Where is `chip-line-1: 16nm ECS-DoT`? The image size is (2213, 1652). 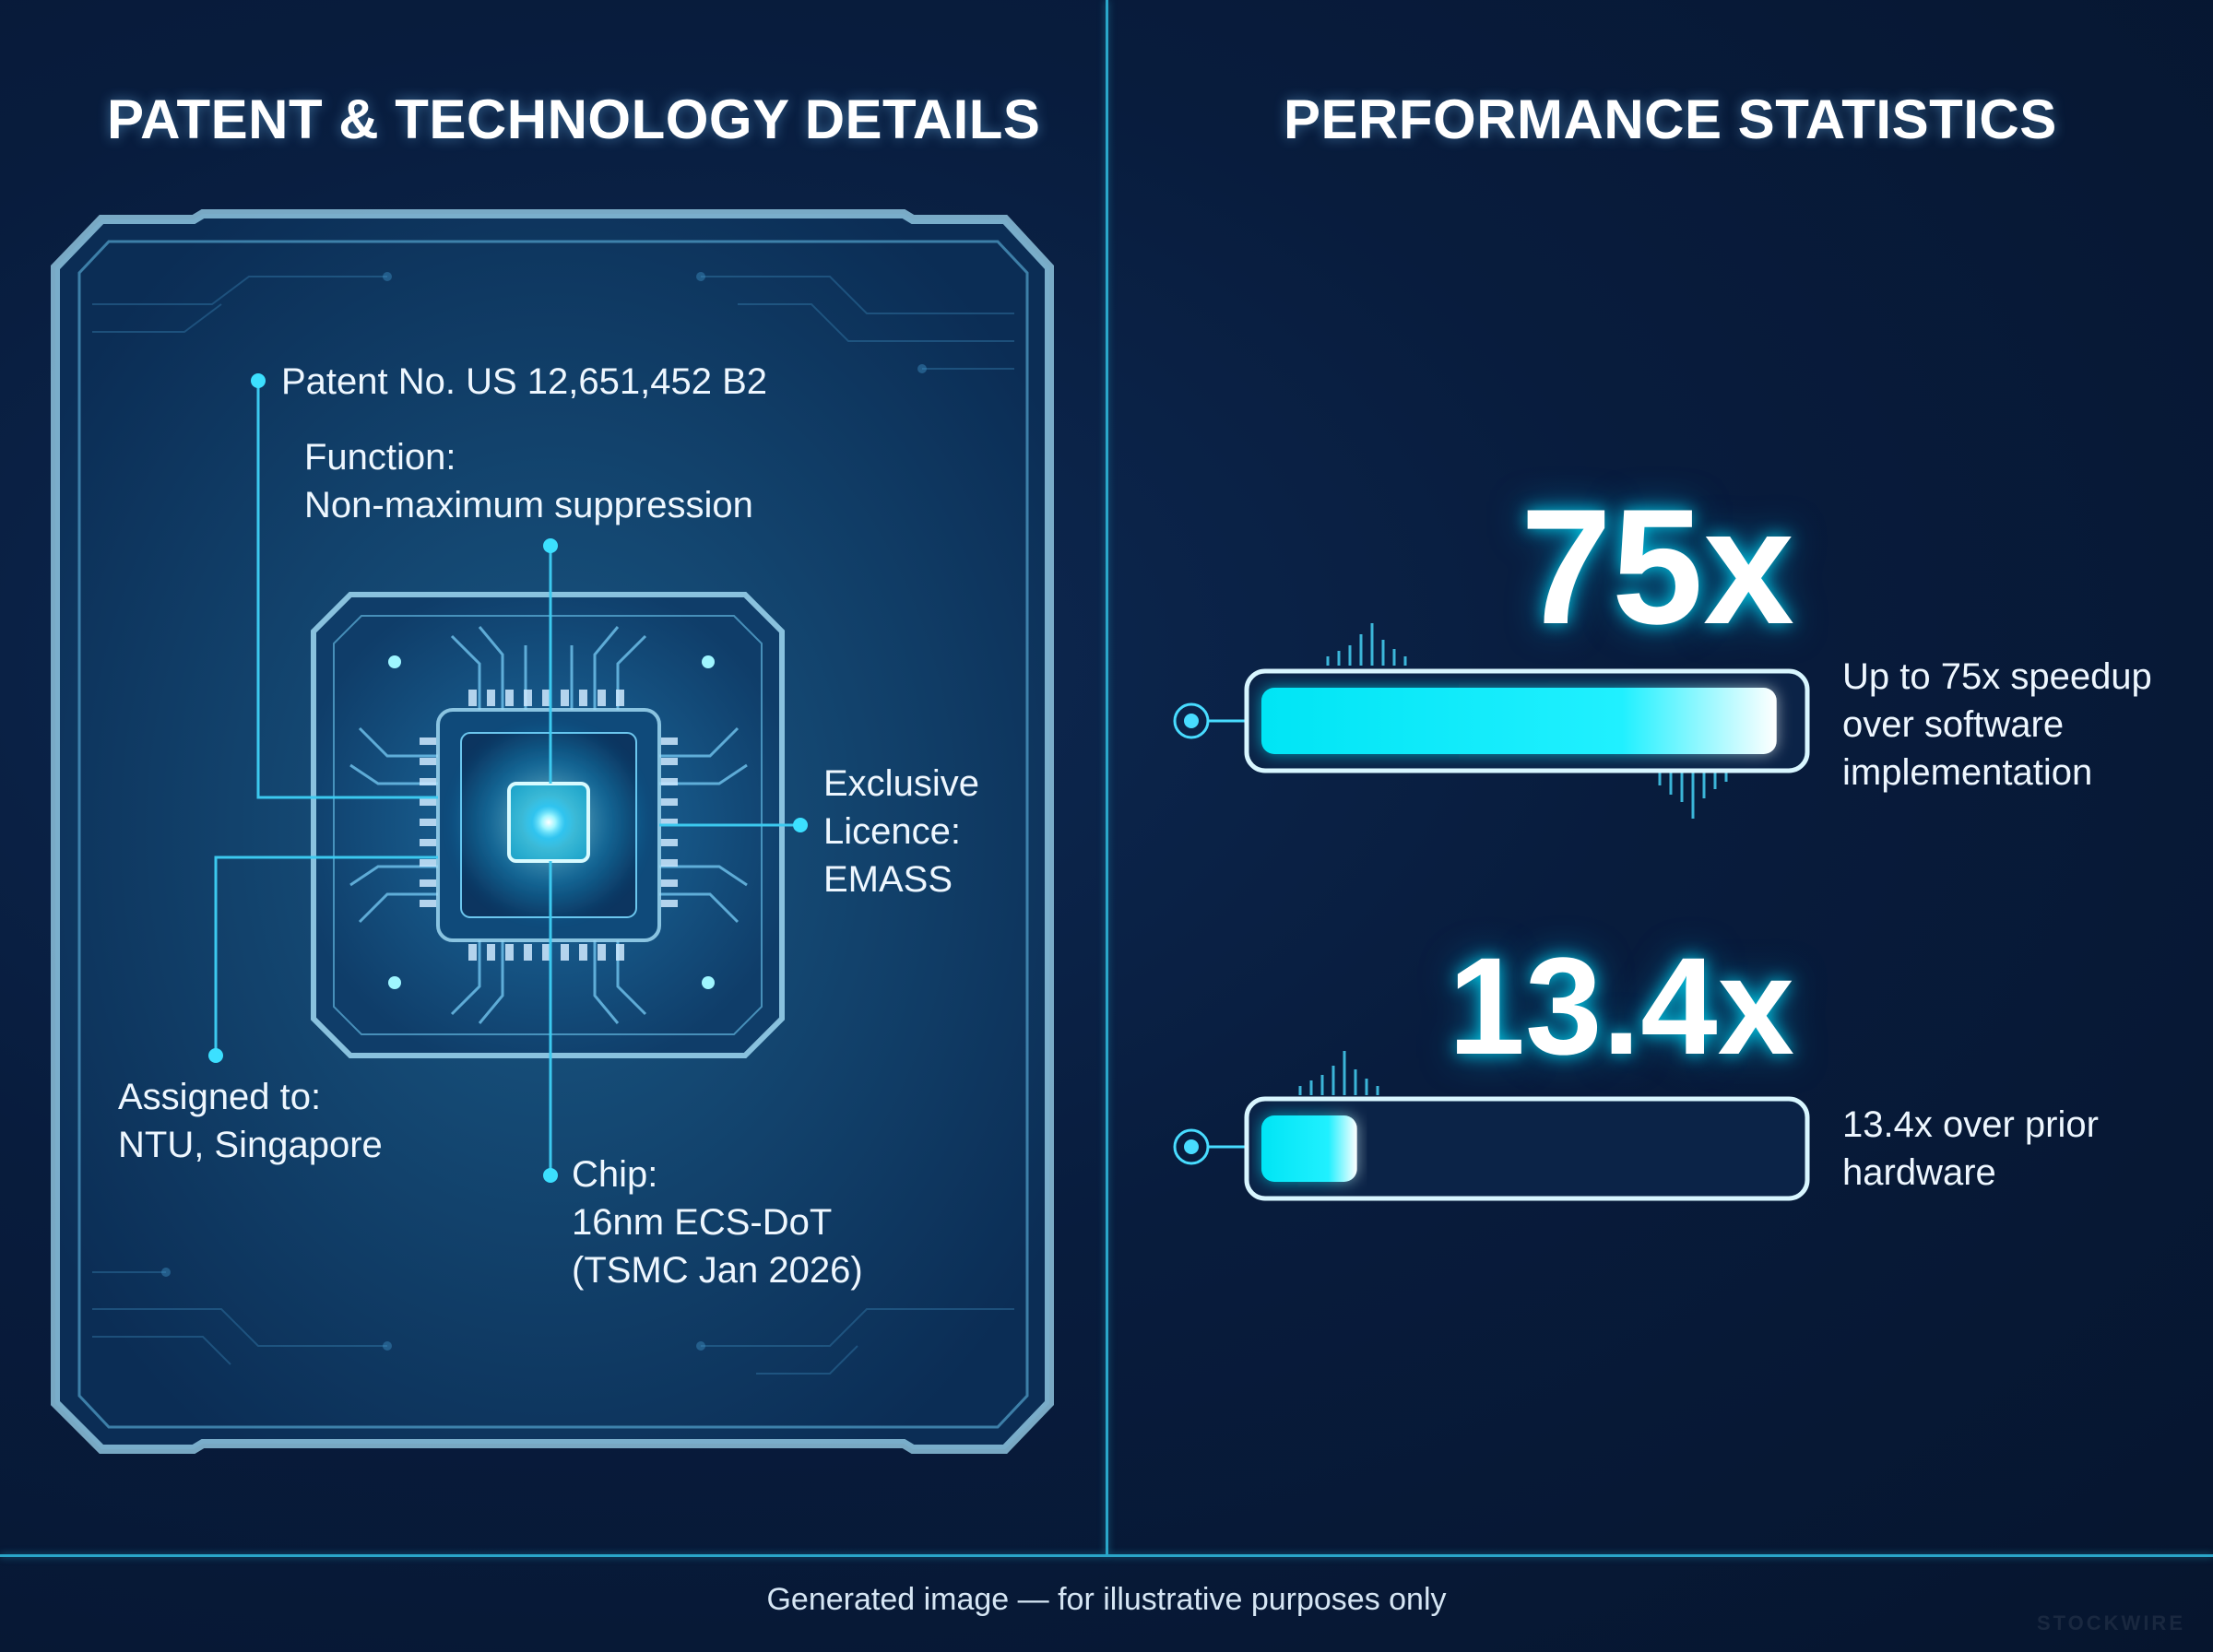 chip-line-1: 16nm ECS-DoT is located at coordinates (702, 1222).